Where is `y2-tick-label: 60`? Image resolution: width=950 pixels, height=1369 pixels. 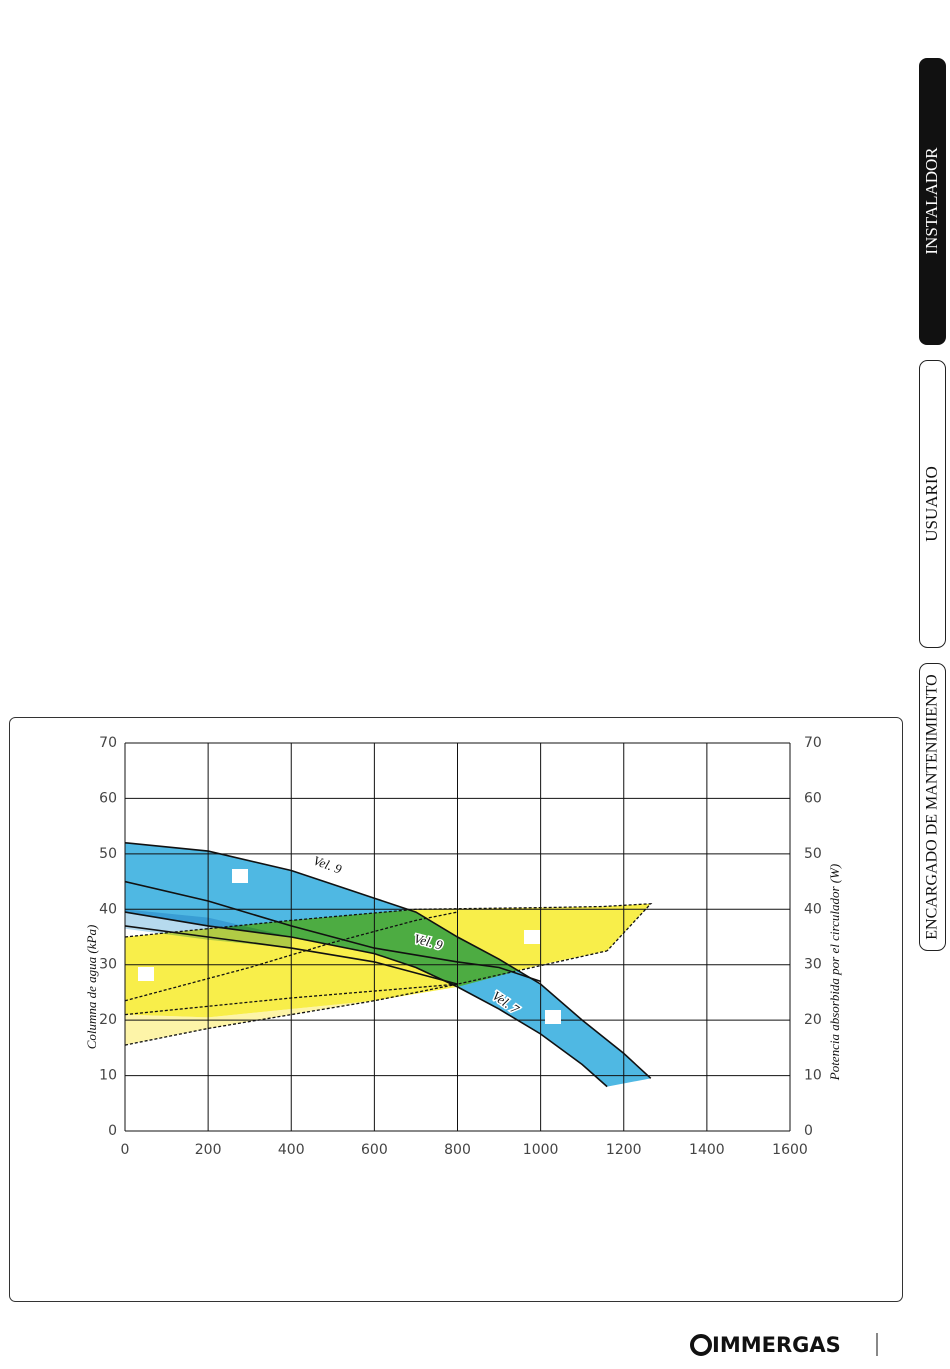 y2-tick-label: 60 is located at coordinates (813, 798).